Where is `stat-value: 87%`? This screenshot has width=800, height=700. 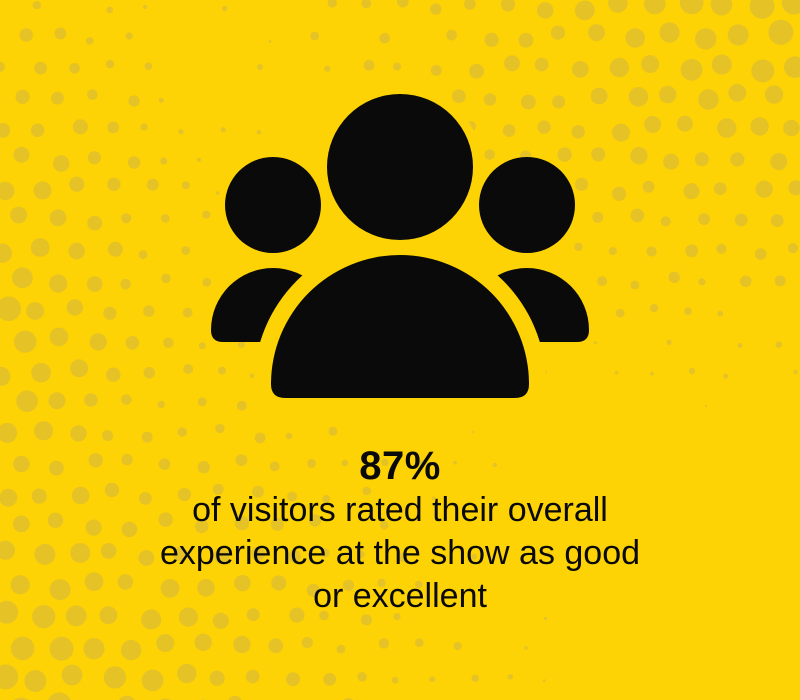 stat-value: 87% is located at coordinates (400, 466).